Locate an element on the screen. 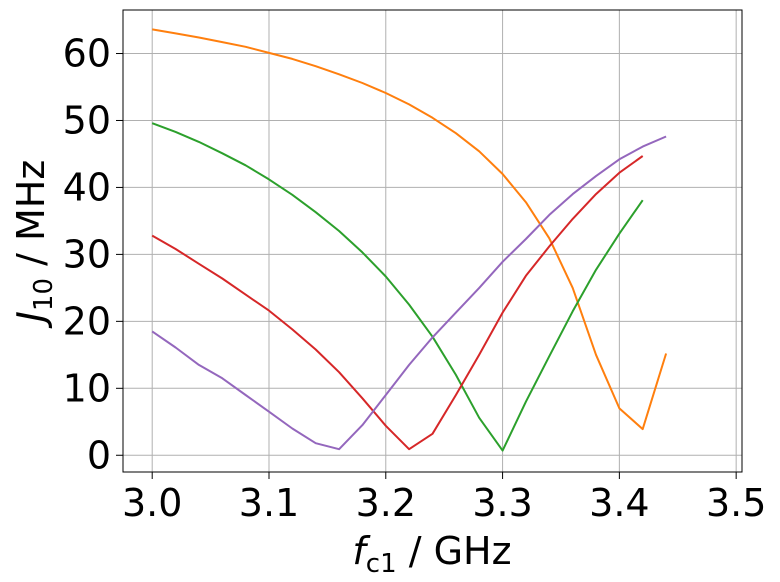 The image size is (780, 582). y-axis-label-main: J is located at coordinates (31, 320).